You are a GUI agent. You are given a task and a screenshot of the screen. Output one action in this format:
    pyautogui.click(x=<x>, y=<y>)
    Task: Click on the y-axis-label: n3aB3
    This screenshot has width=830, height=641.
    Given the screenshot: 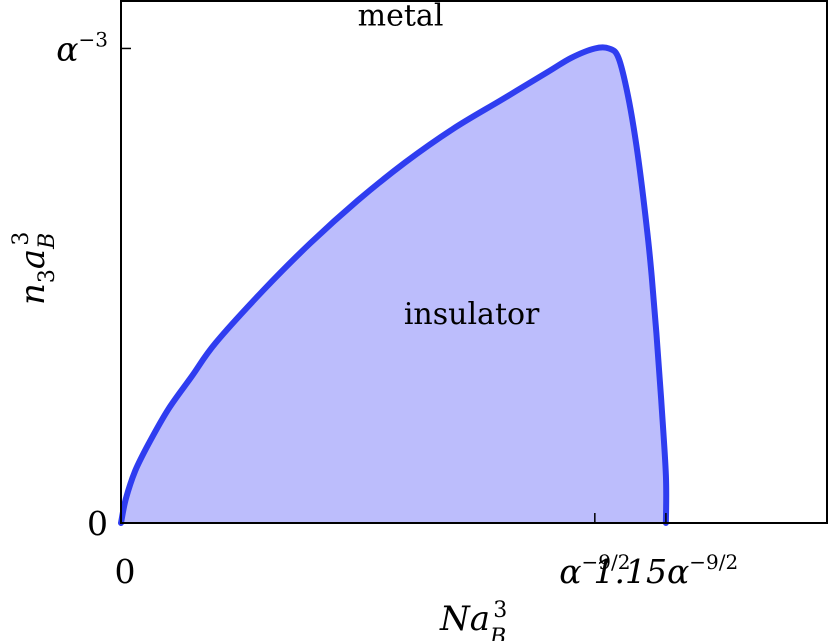 What is the action you would take?
    pyautogui.click(x=34, y=268)
    